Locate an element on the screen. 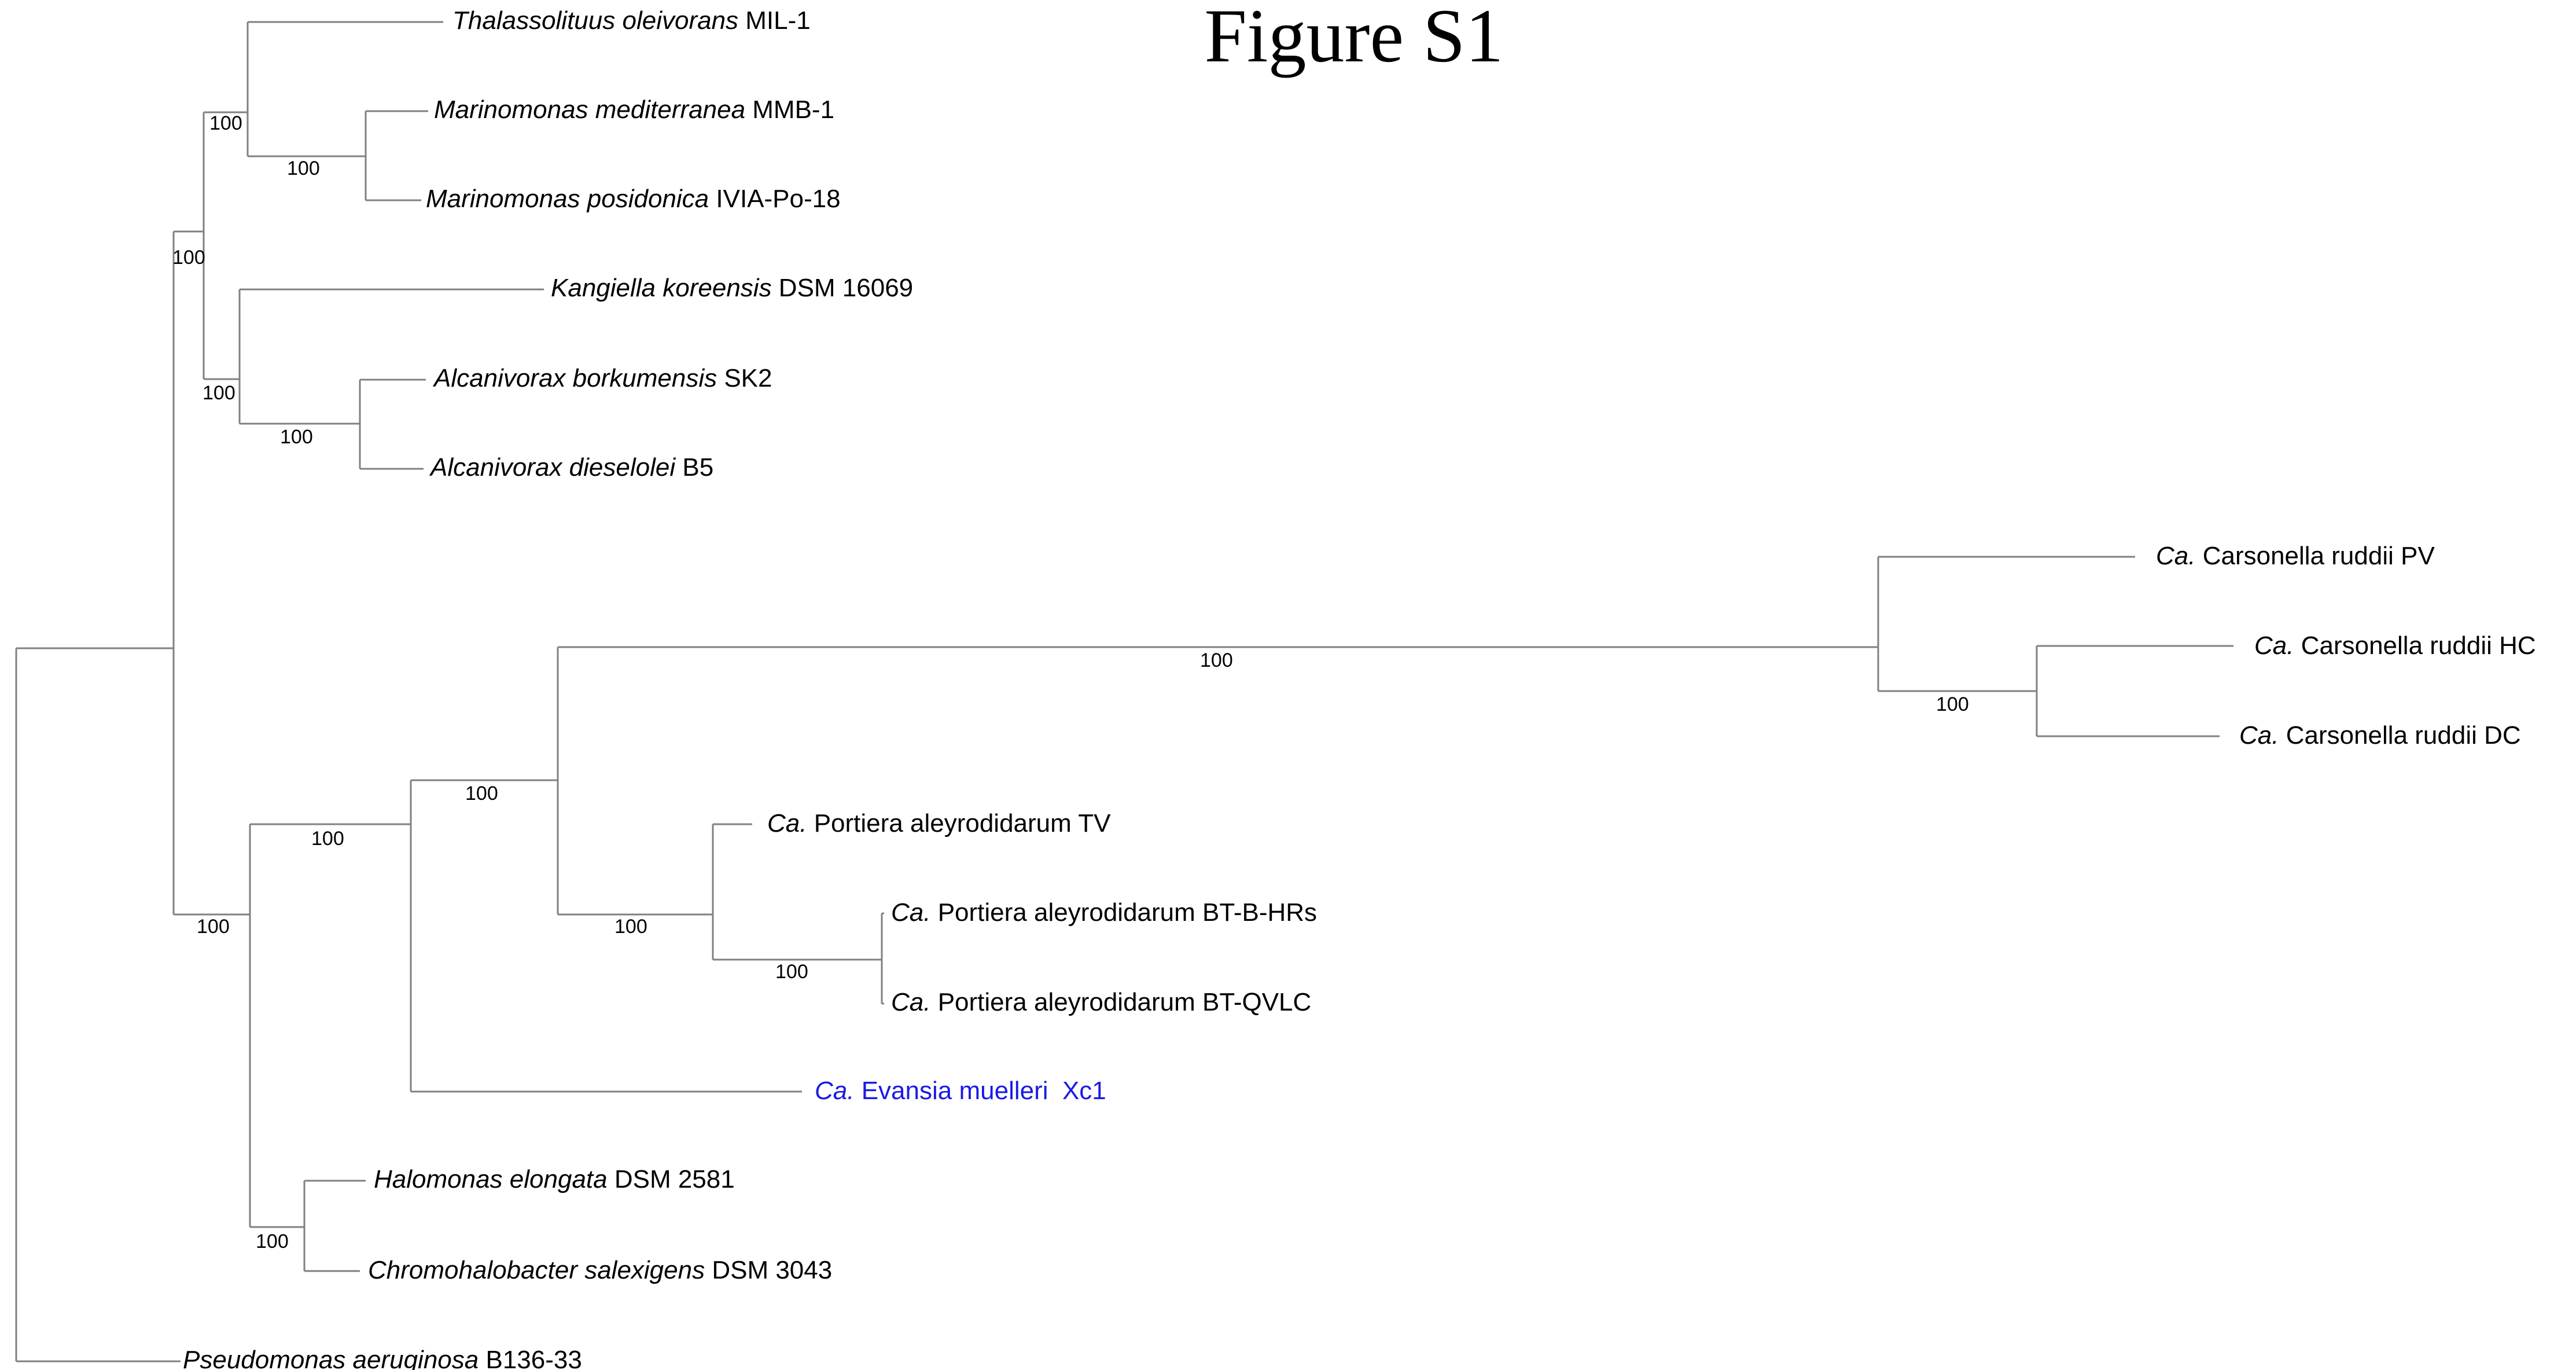  leaf-label-halomonas: Halomonas elongata DSM 2581 is located at coordinates (554, 1179).